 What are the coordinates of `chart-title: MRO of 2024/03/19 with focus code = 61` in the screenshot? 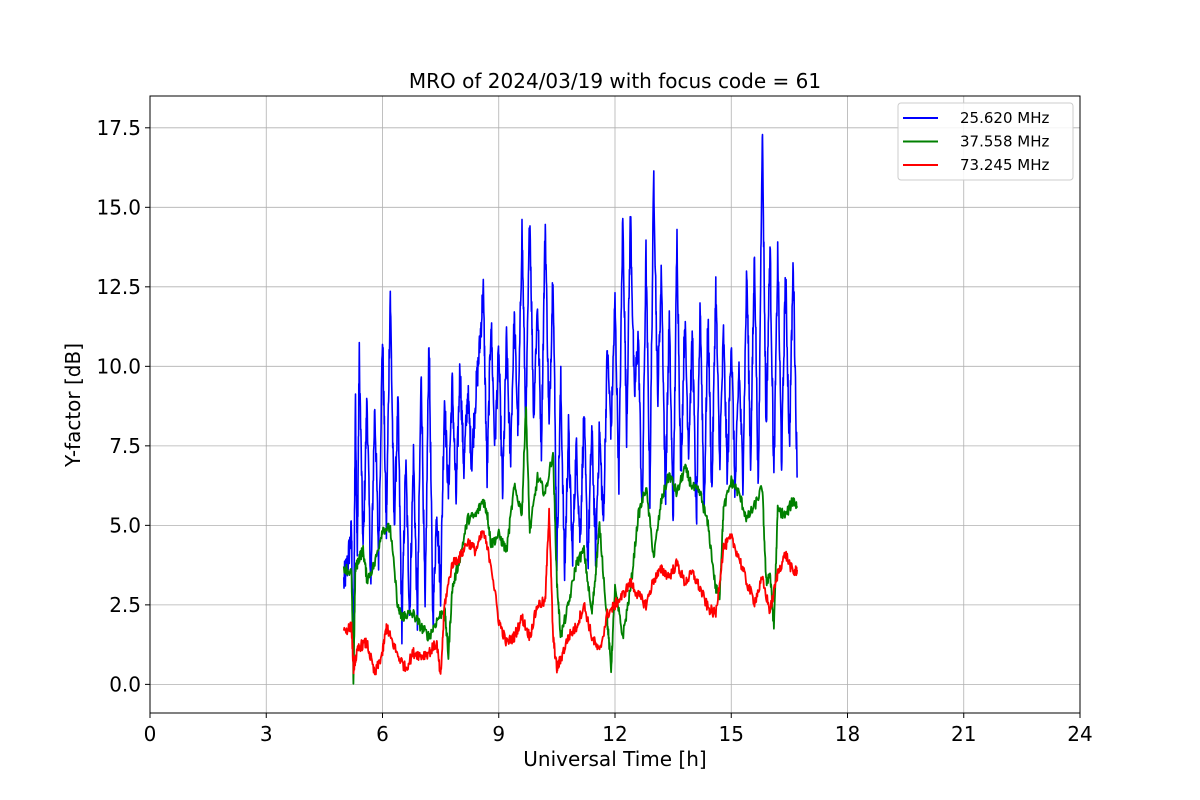 It's located at (615, 81).